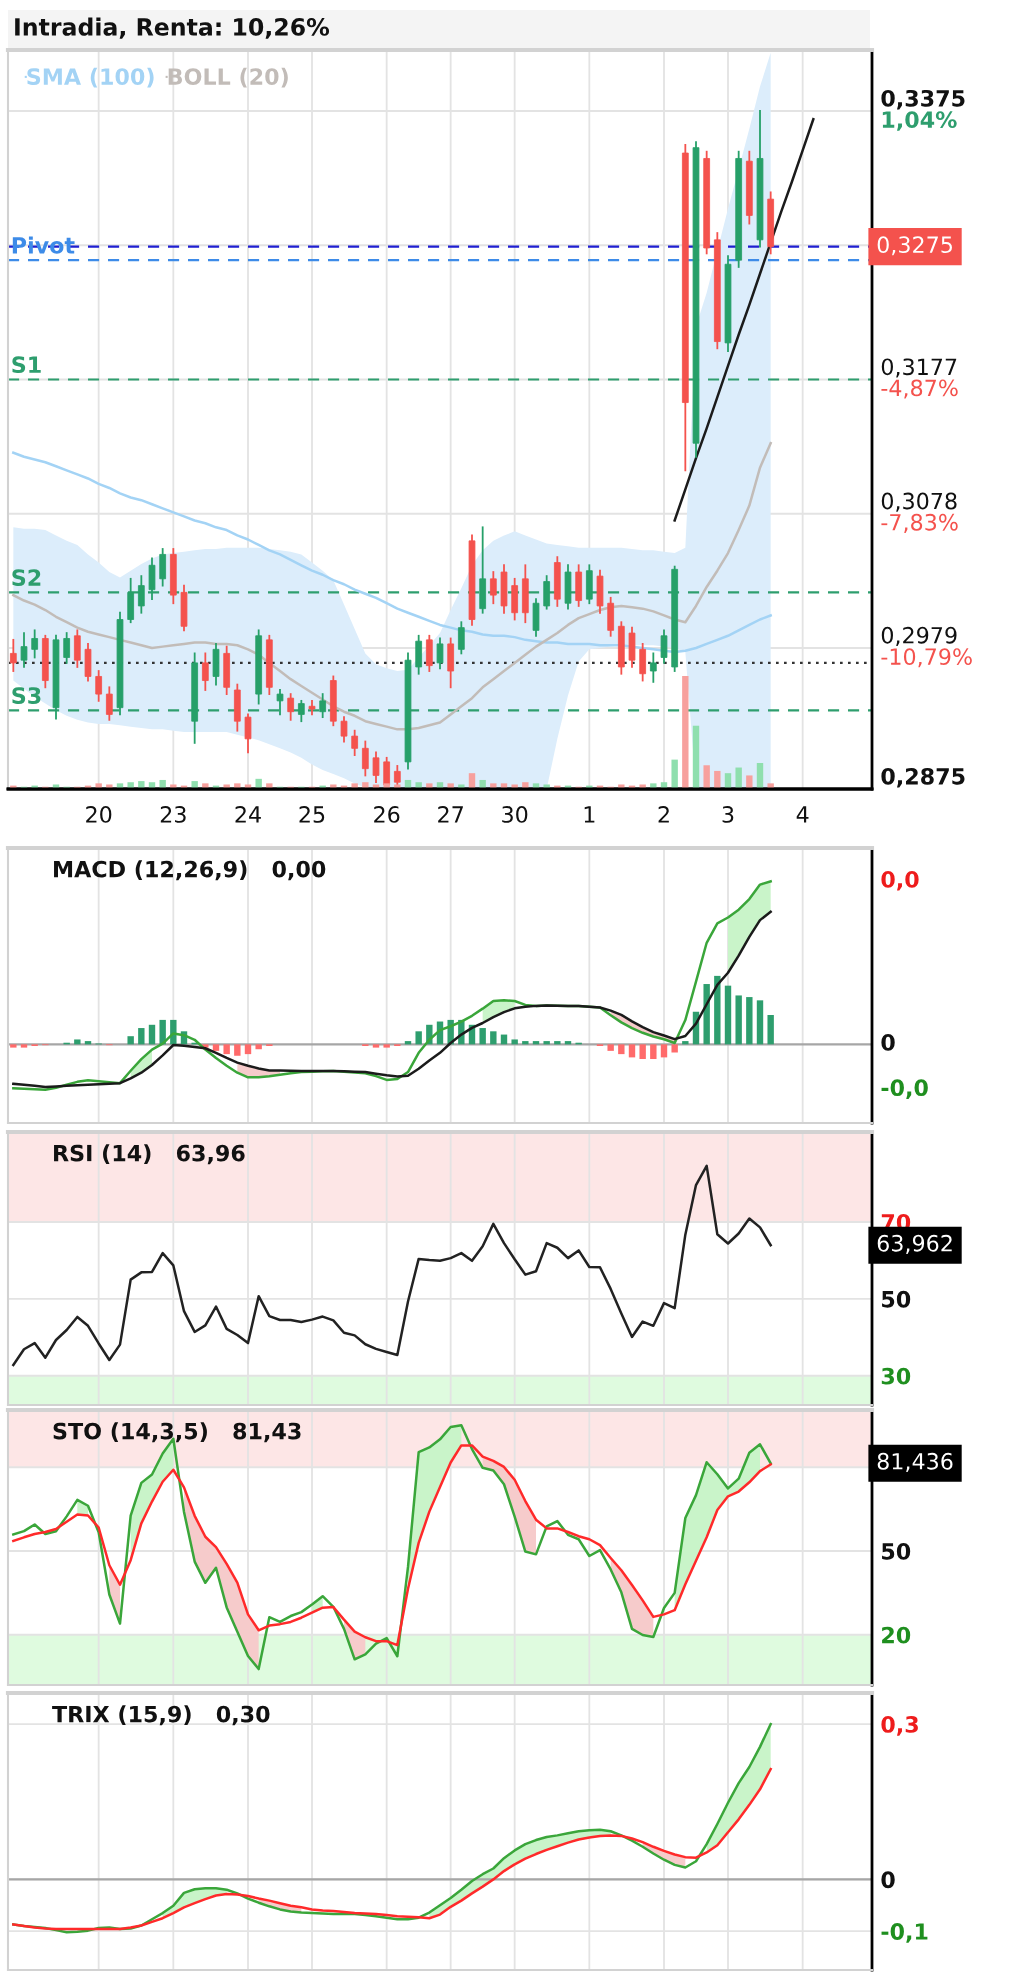 The image size is (1017, 1975). What do you see at coordinates (26, 365) in the screenshot?
I see `ref-line-label: S1` at bounding box center [26, 365].